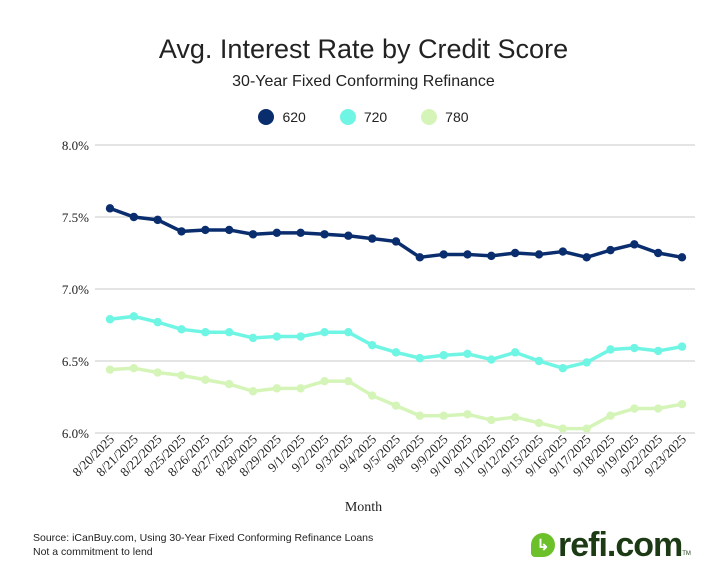  Describe the element at coordinates (75, 433) in the screenshot. I see `y-tick-label: 6.0%` at that location.